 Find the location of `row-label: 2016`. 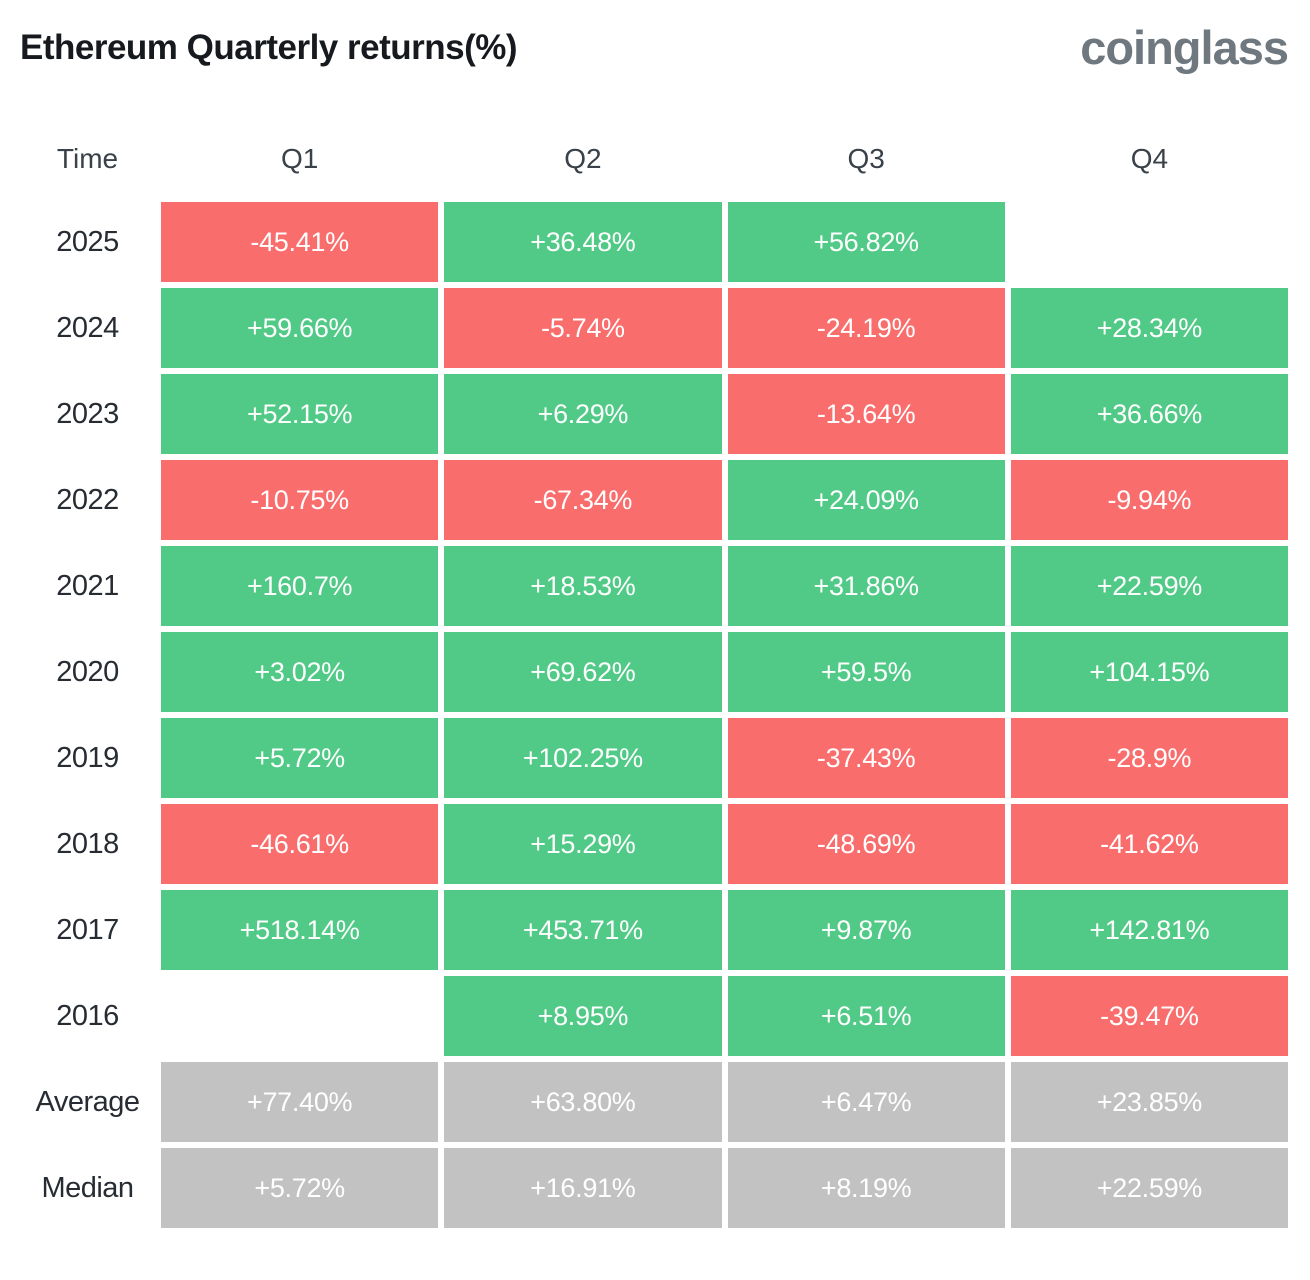

row-label: 2016 is located at coordinates (87, 1015).